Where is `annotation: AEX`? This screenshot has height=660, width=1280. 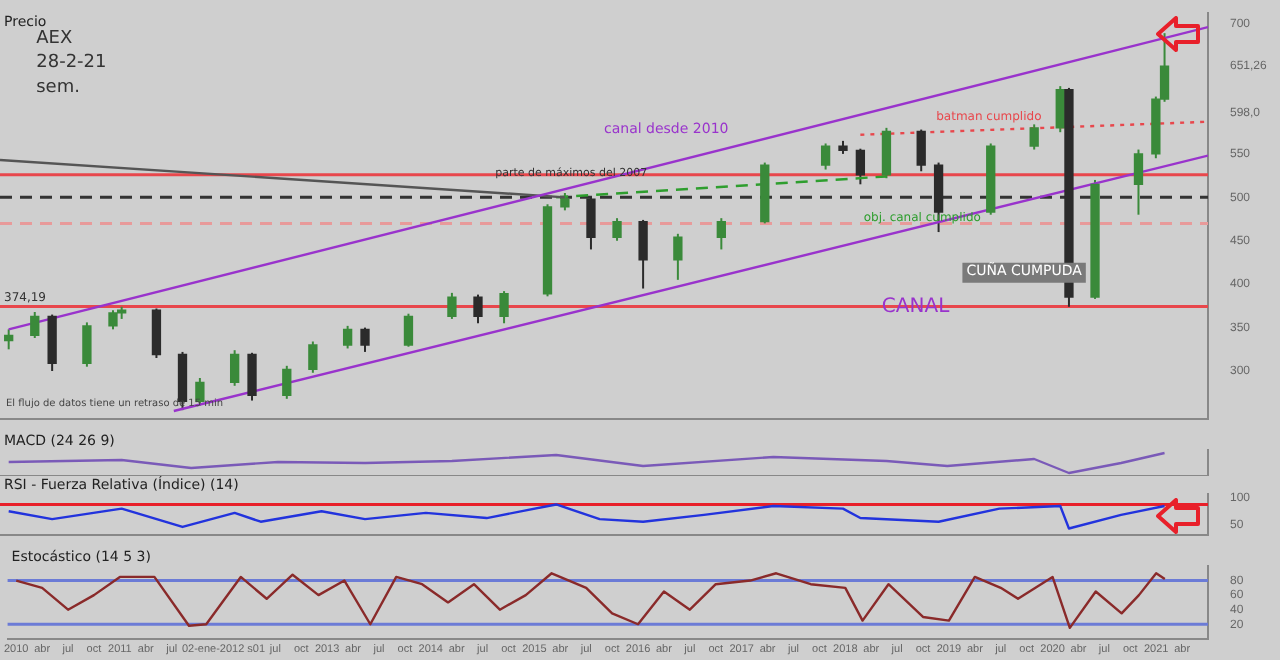 annotation: AEX is located at coordinates (54, 39).